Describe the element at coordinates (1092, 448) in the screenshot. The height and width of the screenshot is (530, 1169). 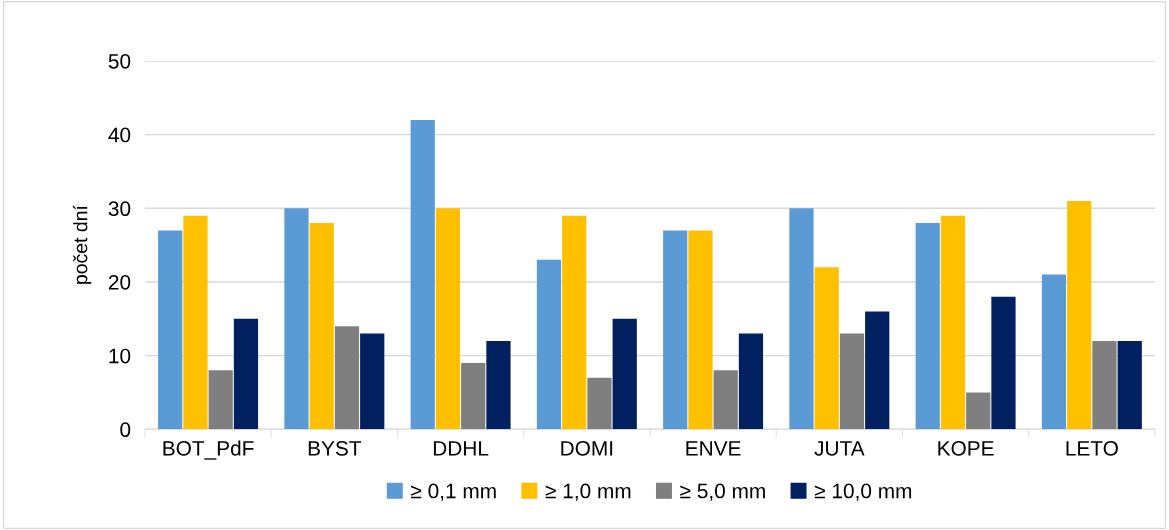
I see `x-tick-label: LETO` at that location.